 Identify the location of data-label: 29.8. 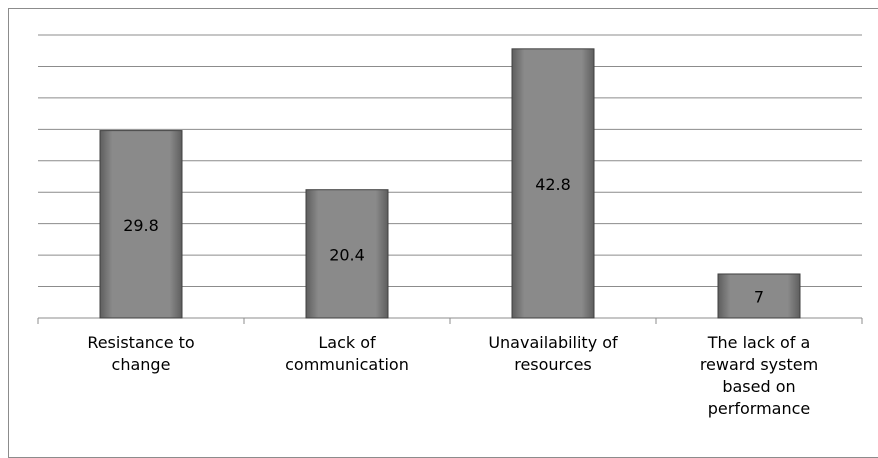
(141, 225).